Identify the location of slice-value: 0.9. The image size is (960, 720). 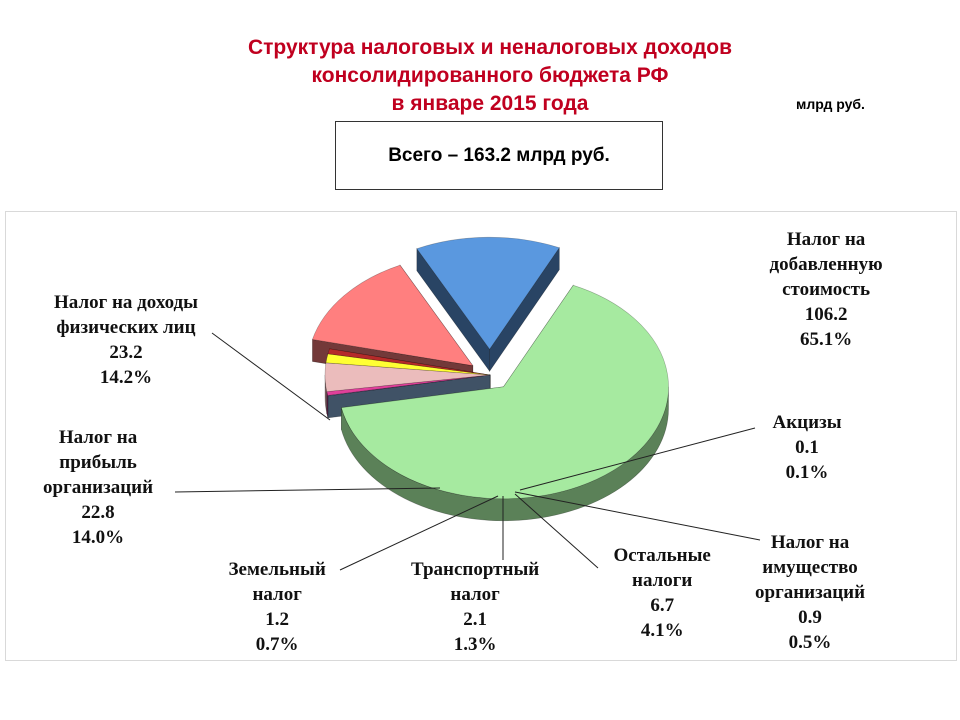
(810, 617).